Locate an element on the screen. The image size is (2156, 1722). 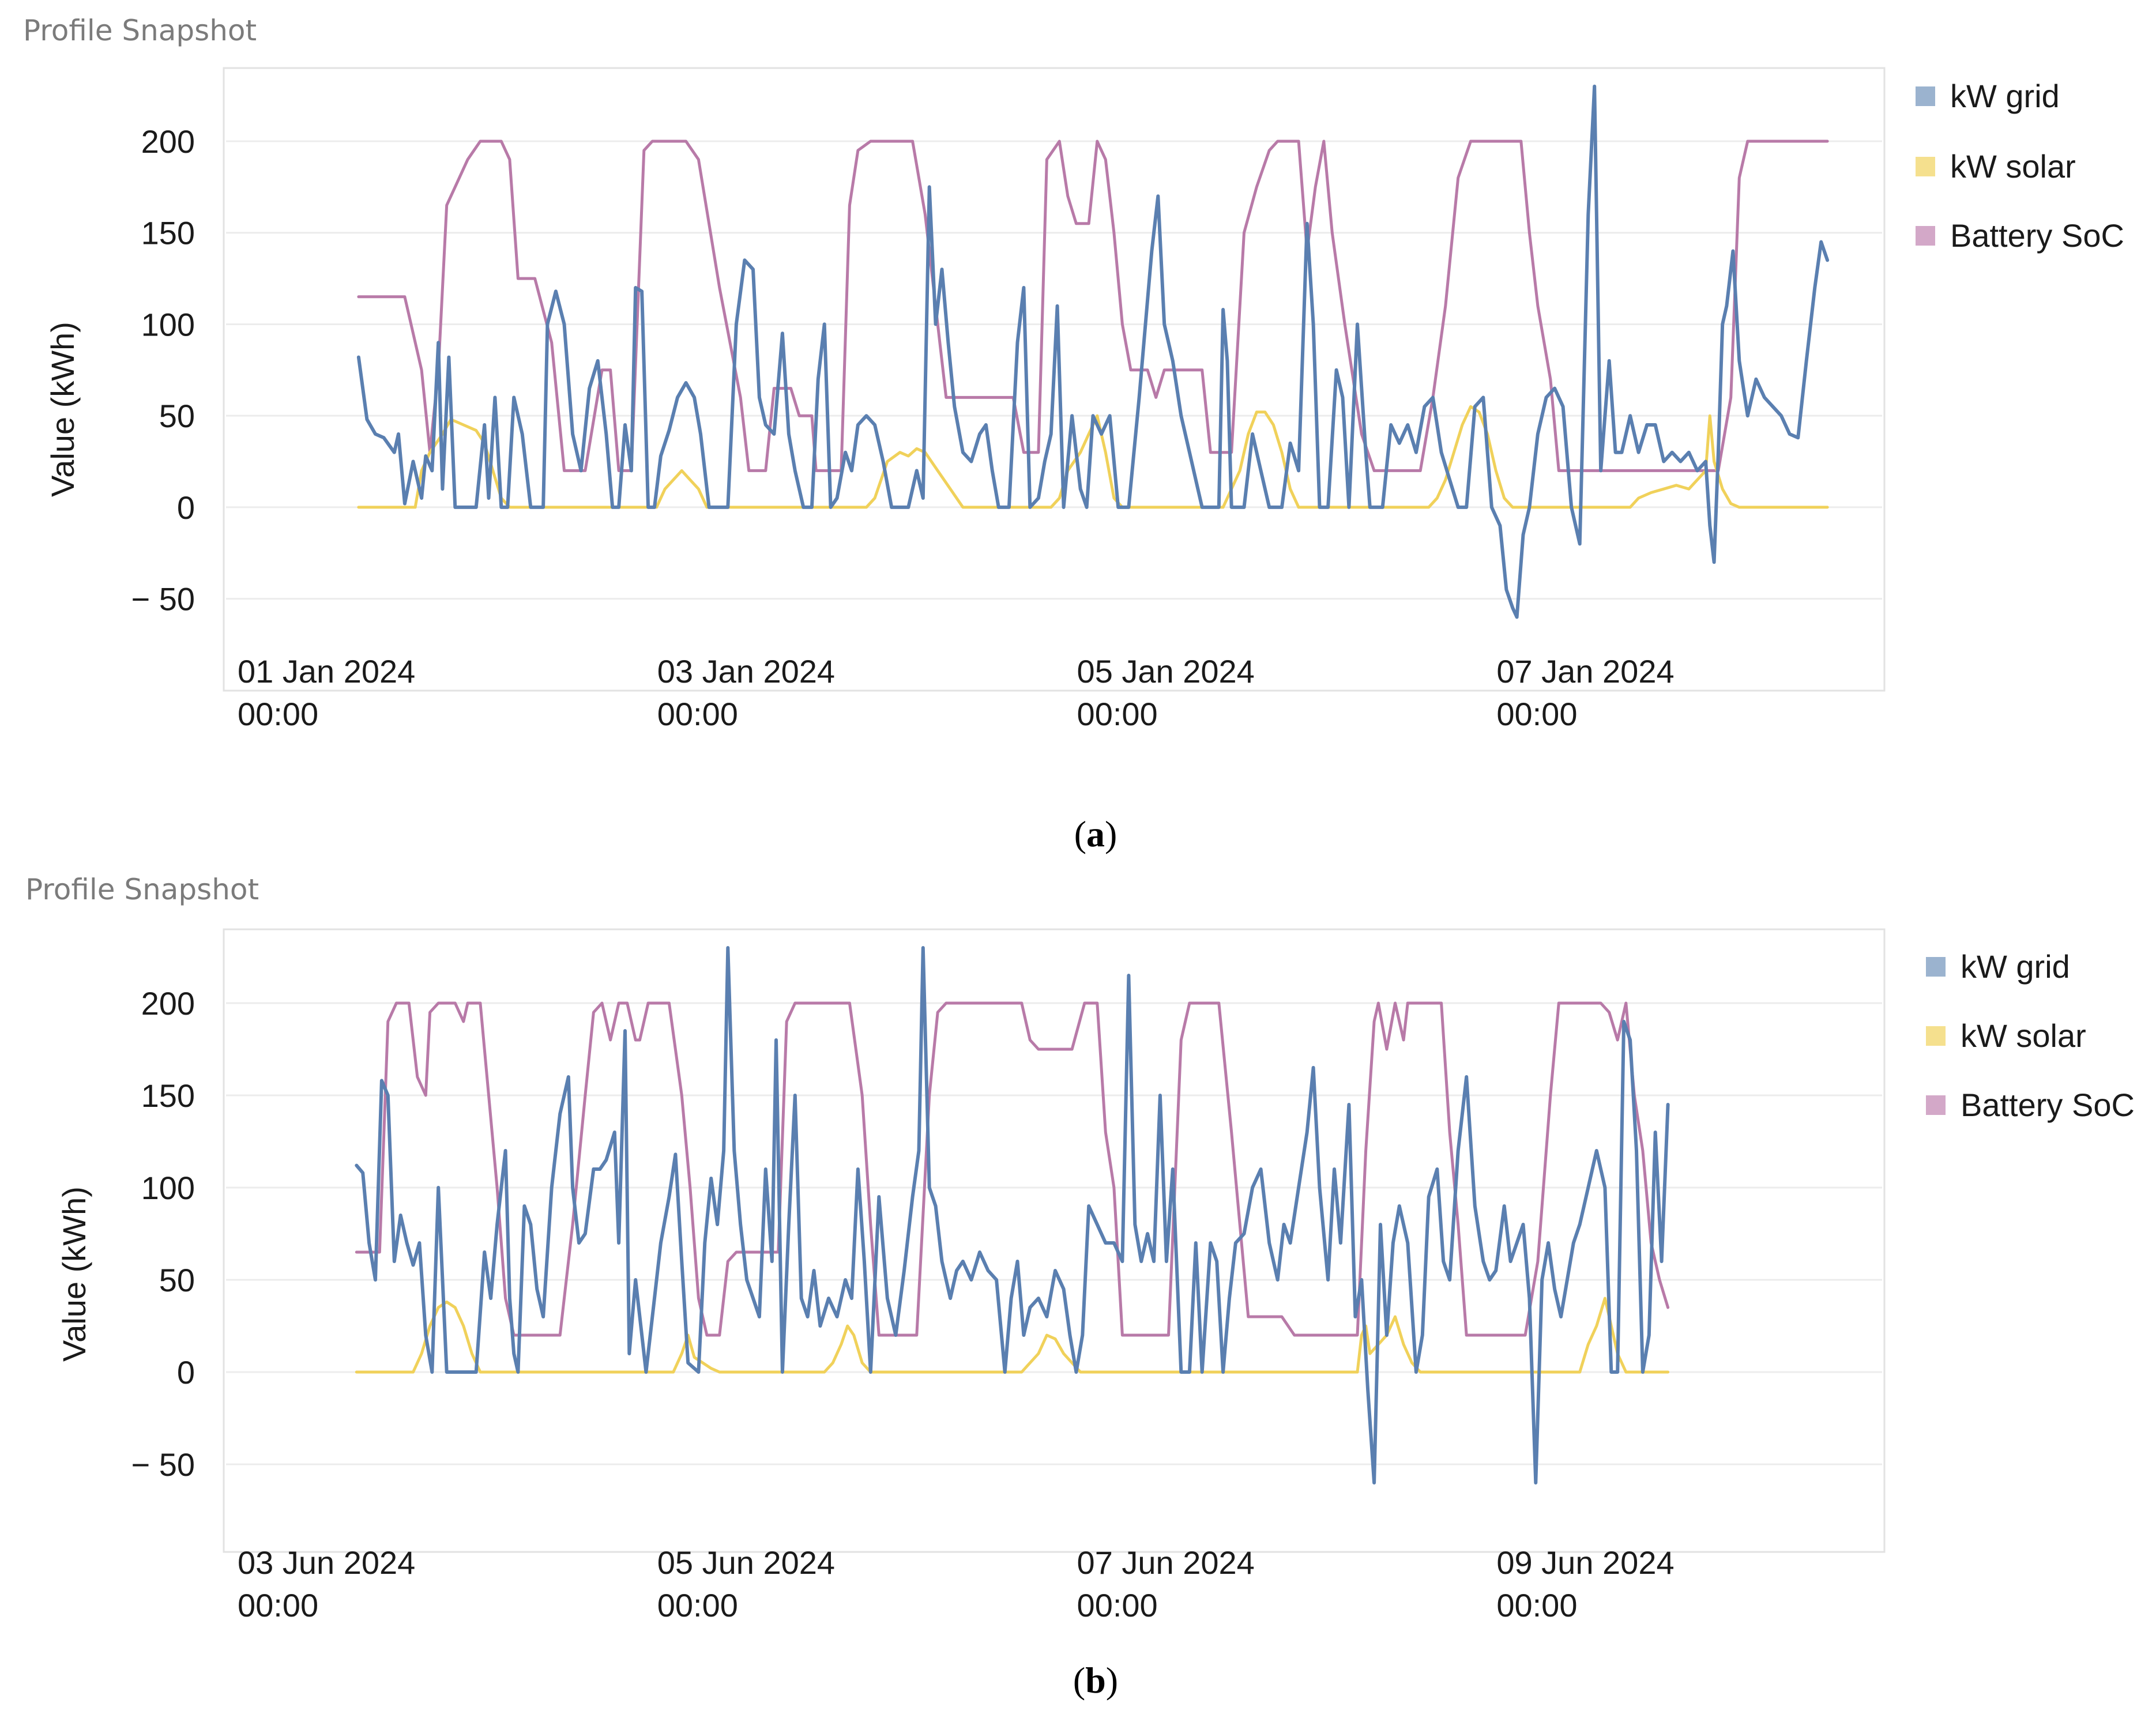
panel-caption: (b) is located at coordinates (1095, 1680).